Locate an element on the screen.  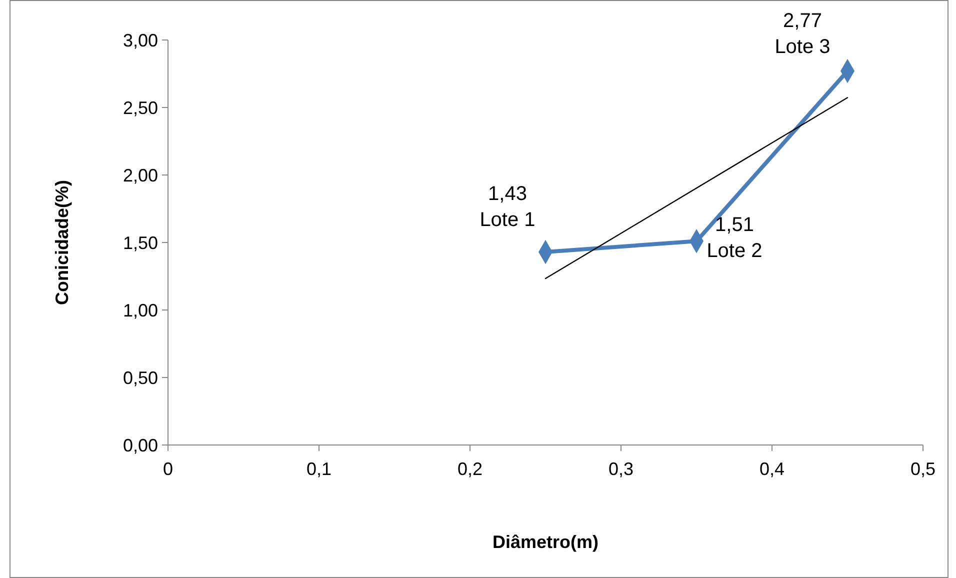
x-tick-label: 0,3 is located at coordinates (621, 469).